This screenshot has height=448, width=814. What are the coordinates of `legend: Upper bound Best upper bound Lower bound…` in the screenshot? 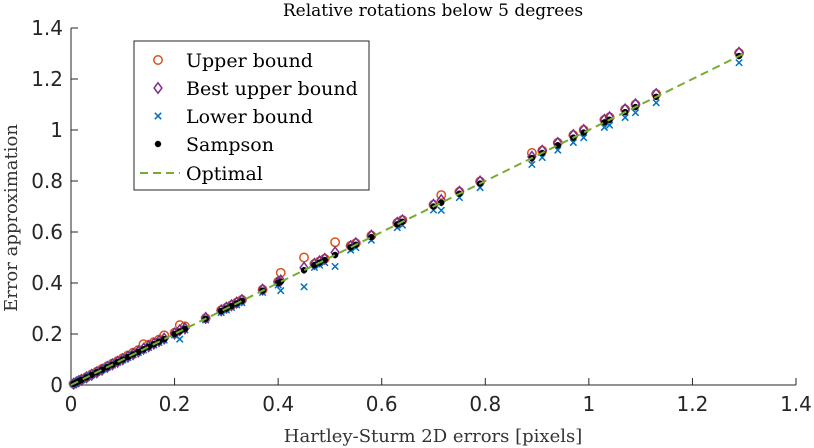 It's located at (251, 115).